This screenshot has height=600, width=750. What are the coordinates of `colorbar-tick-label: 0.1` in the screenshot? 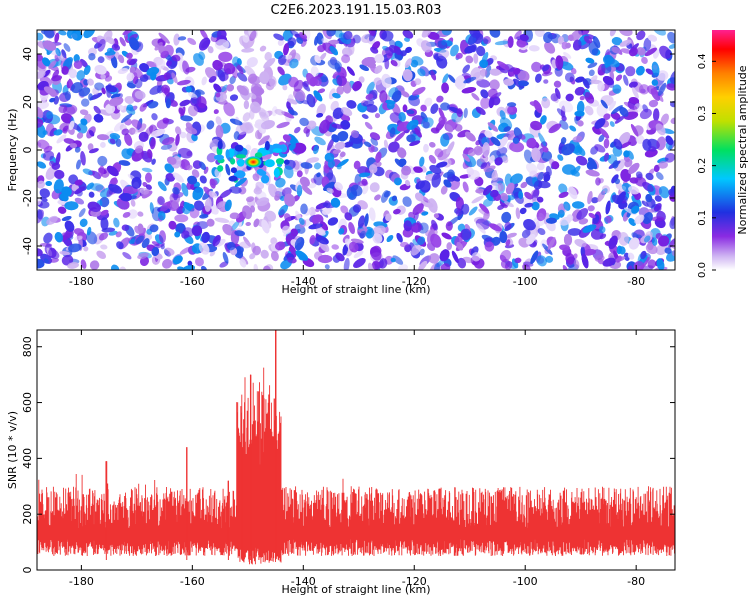 It's located at (702, 218).